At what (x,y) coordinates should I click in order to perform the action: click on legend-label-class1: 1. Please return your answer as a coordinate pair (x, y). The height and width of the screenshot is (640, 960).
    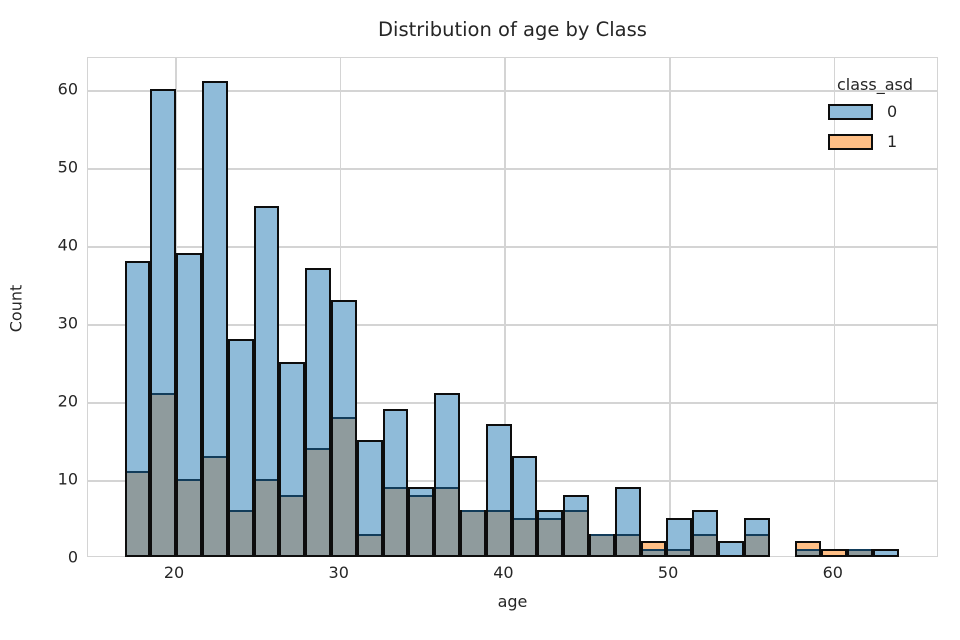
    Looking at the image, I should click on (892, 141).